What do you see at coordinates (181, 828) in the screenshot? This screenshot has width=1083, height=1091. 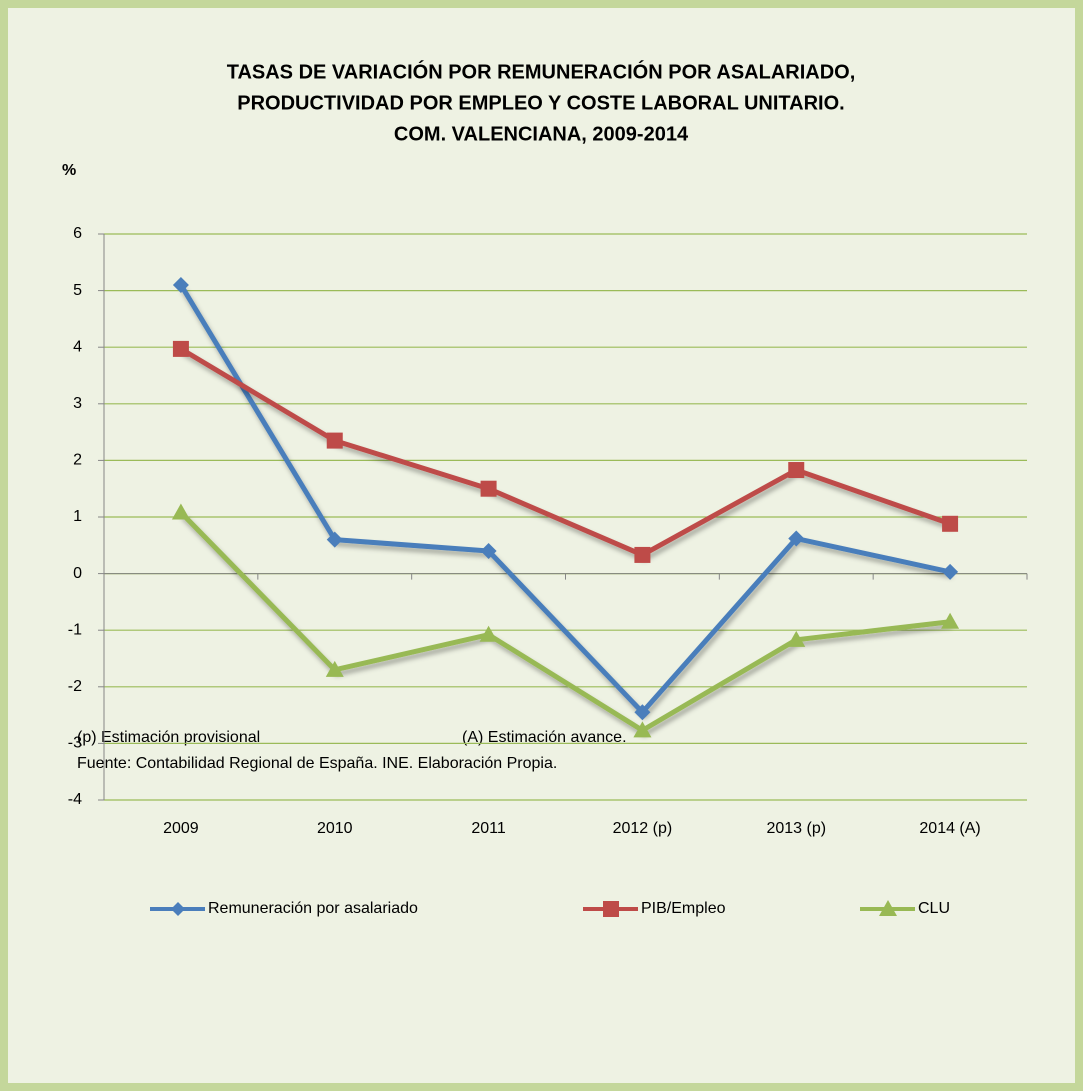 I see `x-tick-label: 2009` at bounding box center [181, 828].